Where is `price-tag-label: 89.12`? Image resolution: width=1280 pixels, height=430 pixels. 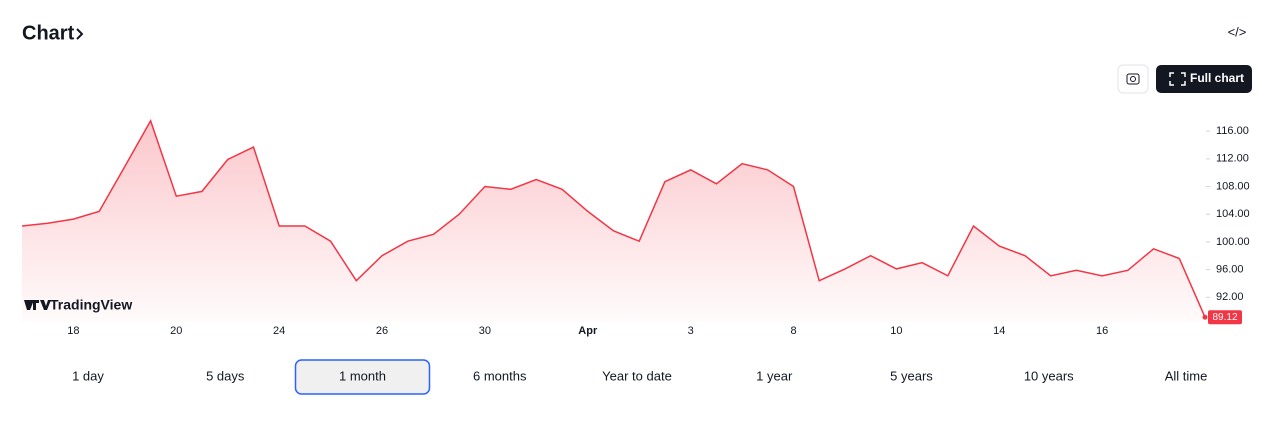
price-tag-label: 89.12 is located at coordinates (1224, 317).